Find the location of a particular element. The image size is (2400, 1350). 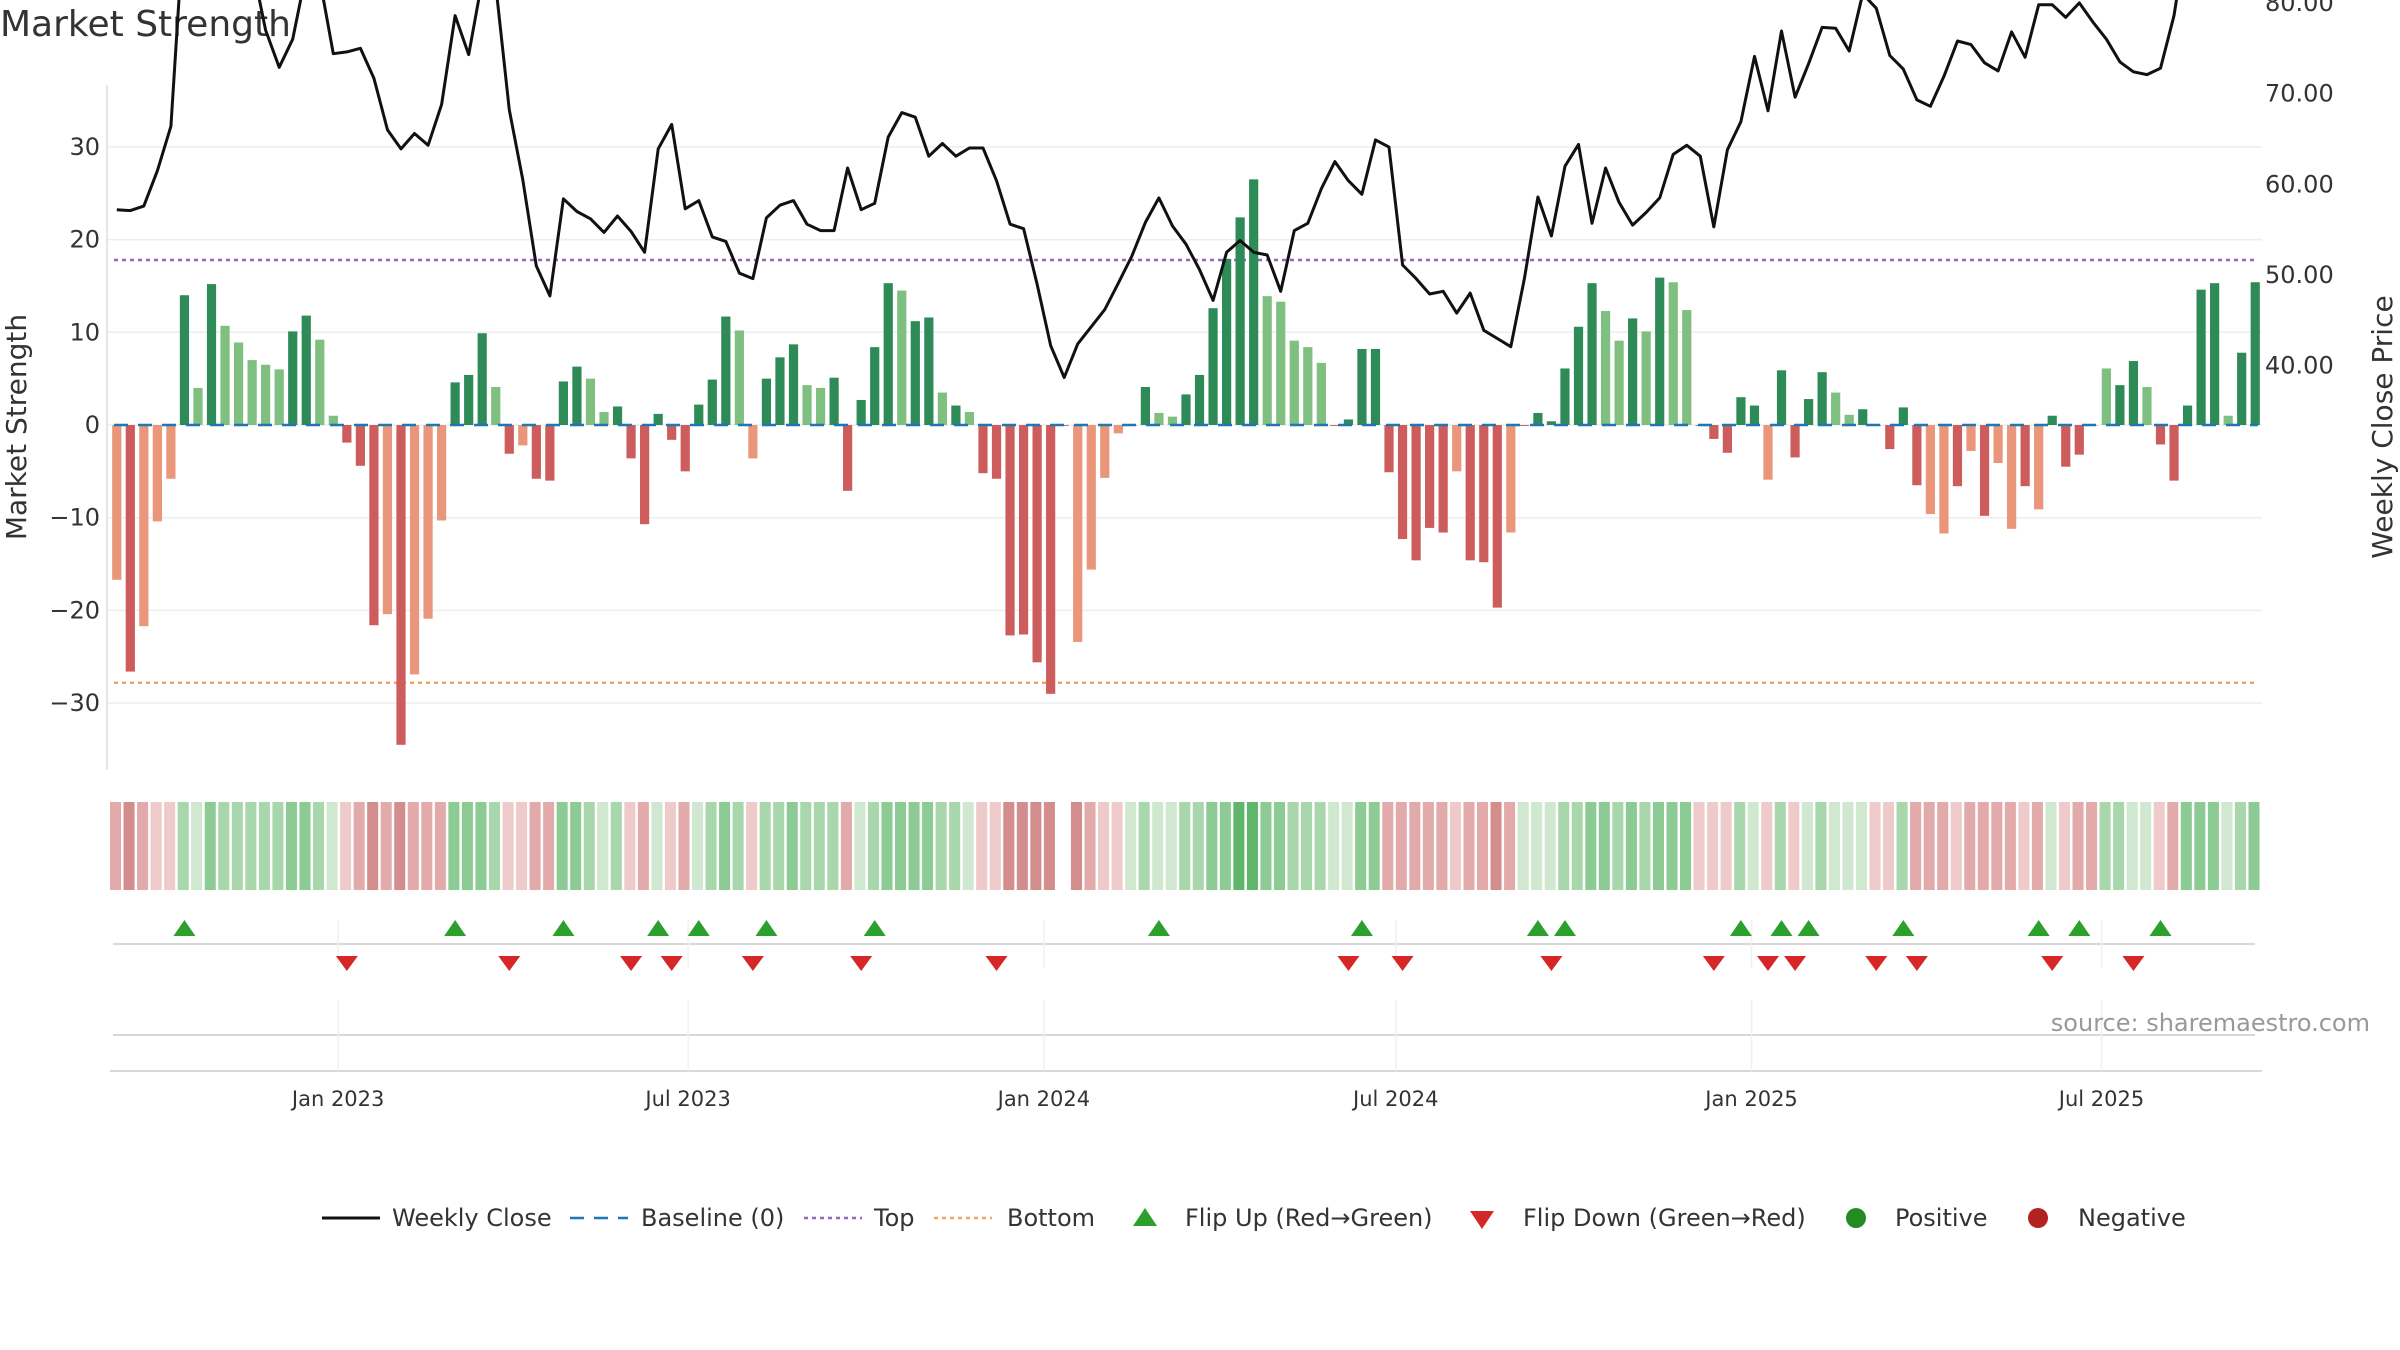

y-tick-label: −20 is located at coordinates (74, 610).